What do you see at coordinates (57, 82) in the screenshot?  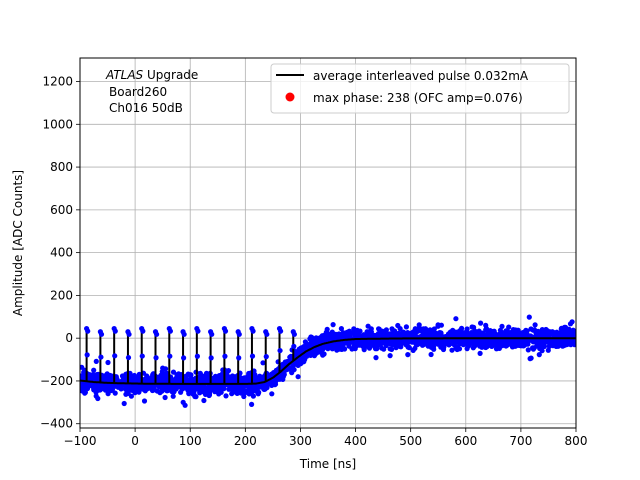 I see `y-tick-label: 1200` at bounding box center [57, 82].